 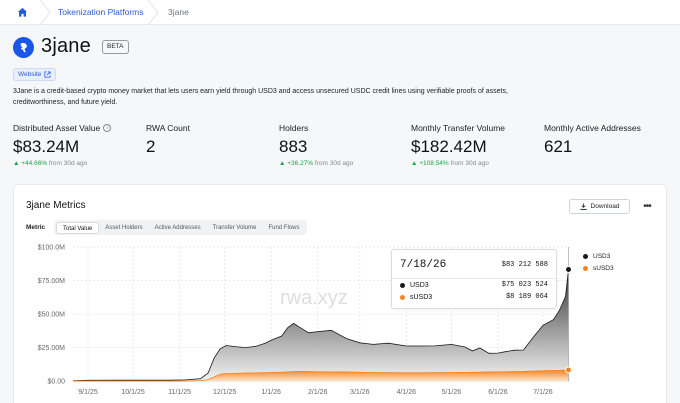 I want to click on tooltip-divider, so click(x=474, y=278).